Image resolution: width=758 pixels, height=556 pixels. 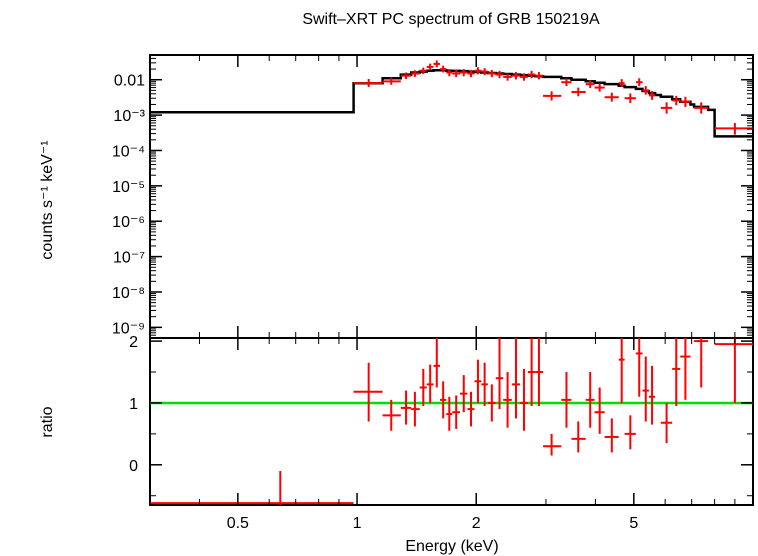 What do you see at coordinates (128, 187) in the screenshot?
I see `y-tick-label-spectrum: 10⁻⁵` at bounding box center [128, 187].